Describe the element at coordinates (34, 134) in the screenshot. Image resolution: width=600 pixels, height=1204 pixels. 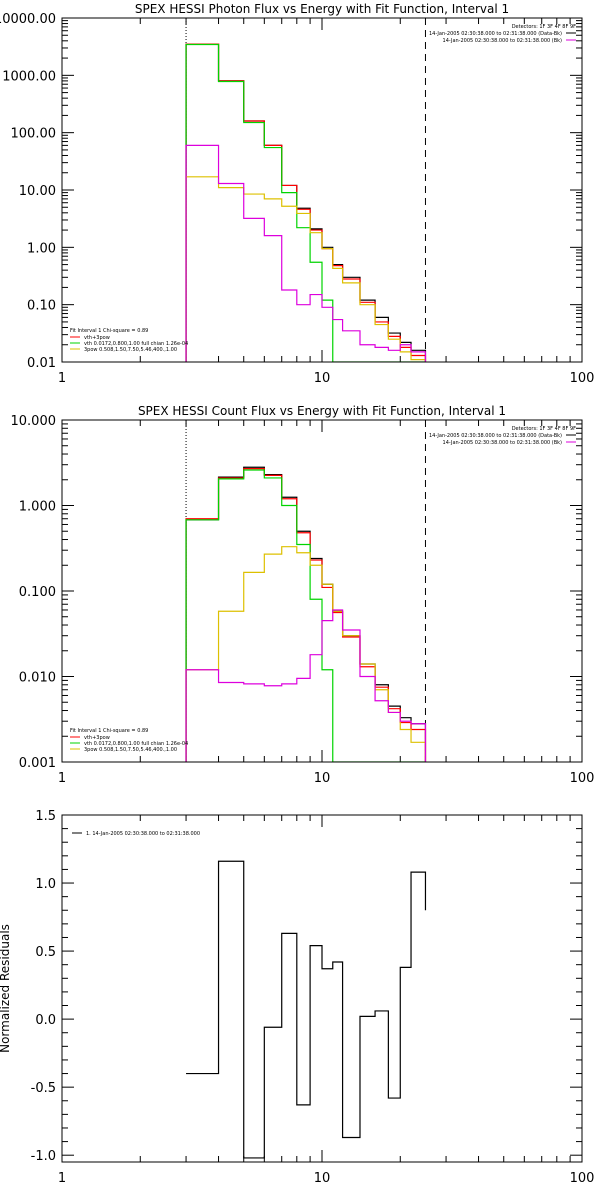
I see `y-tick-label: 100.00` at that location.